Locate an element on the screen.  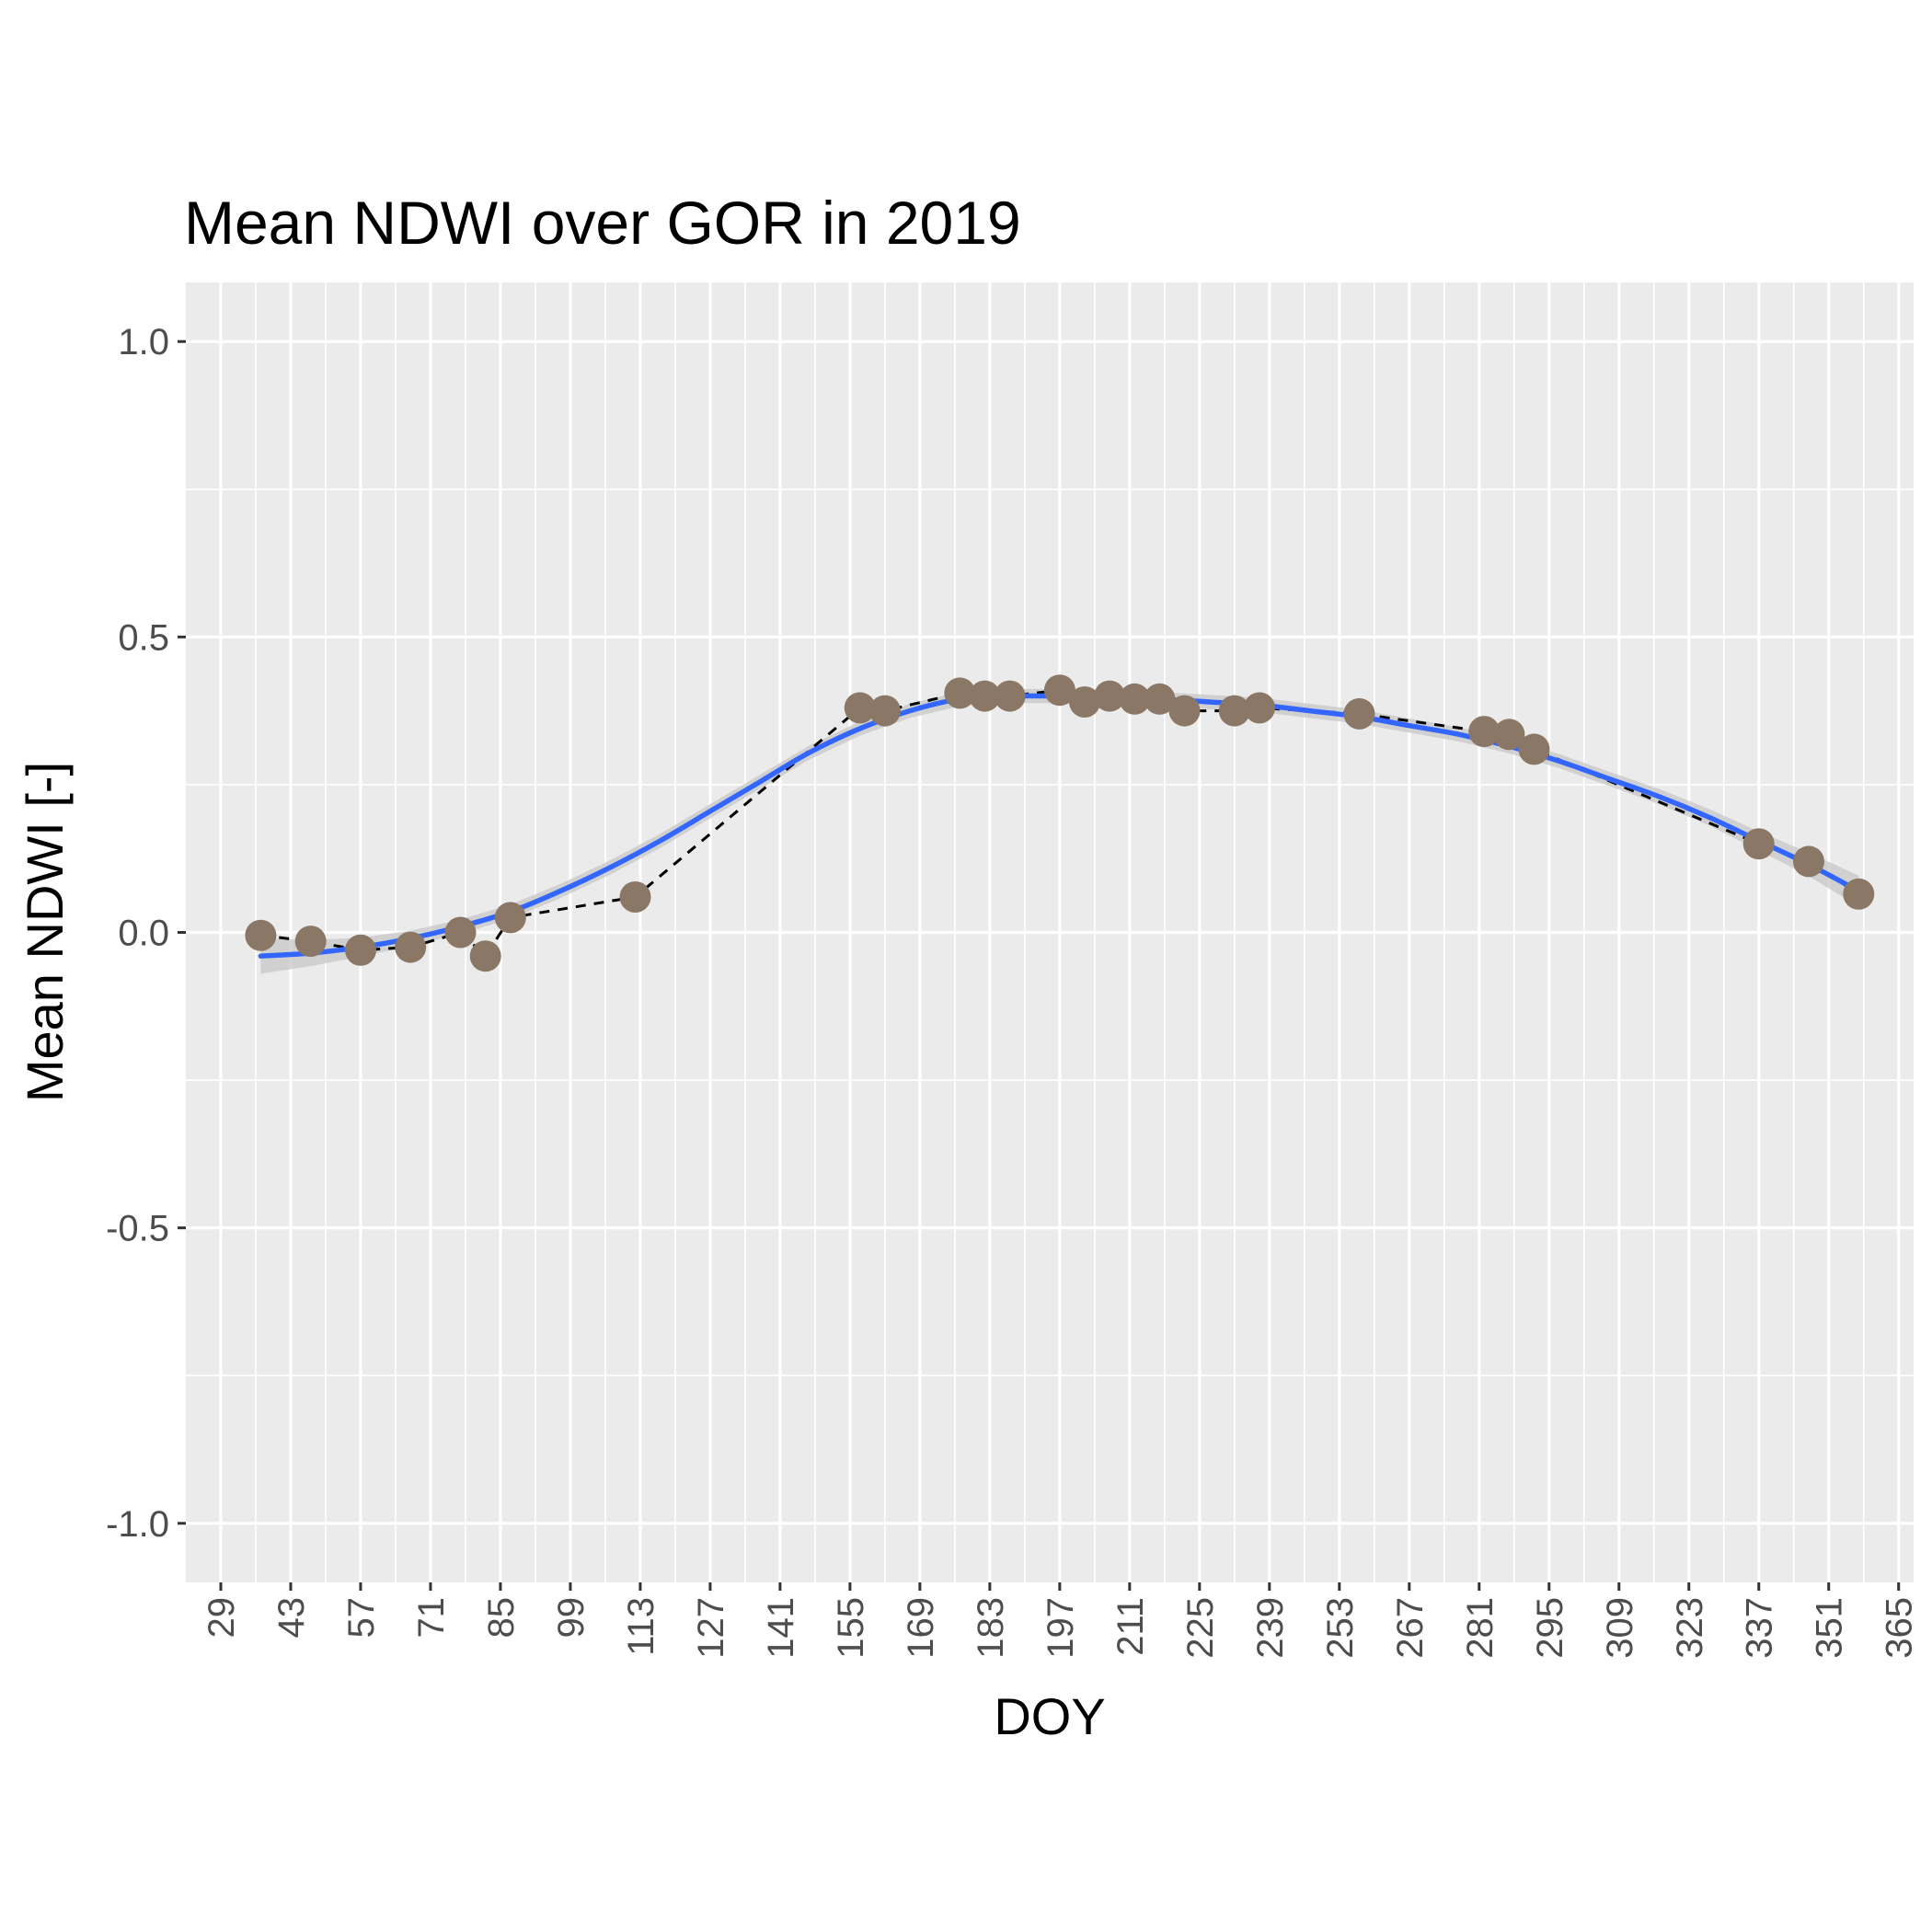
x-tick-label: 85 is located at coordinates (501, 1618).